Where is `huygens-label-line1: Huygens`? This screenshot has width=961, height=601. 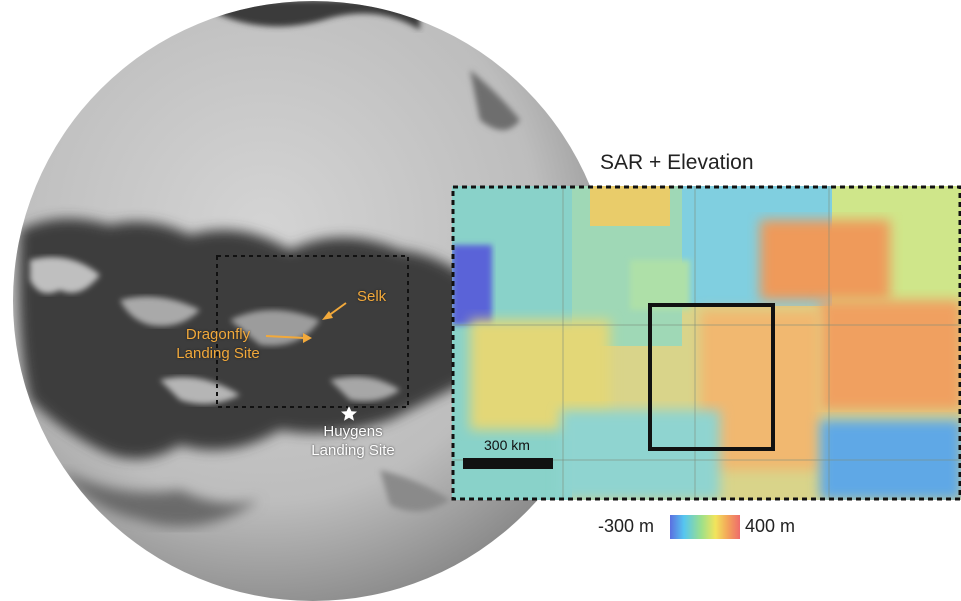 huygens-label-line1: Huygens is located at coordinates (353, 431).